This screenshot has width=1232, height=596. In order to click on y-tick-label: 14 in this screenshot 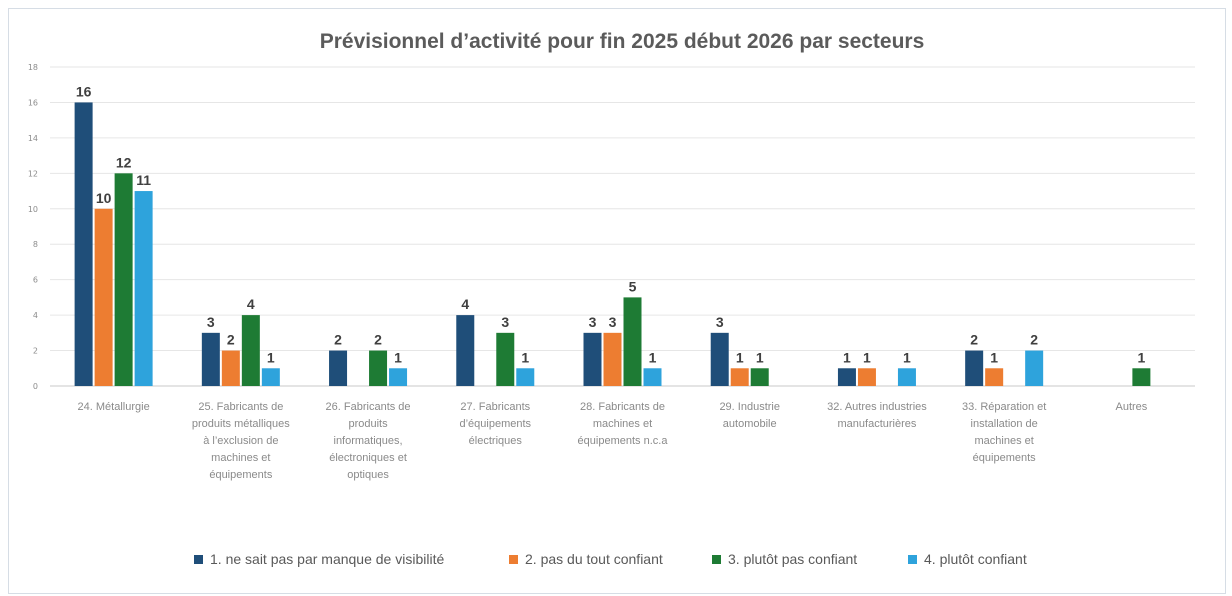, I will do `click(33, 138)`.